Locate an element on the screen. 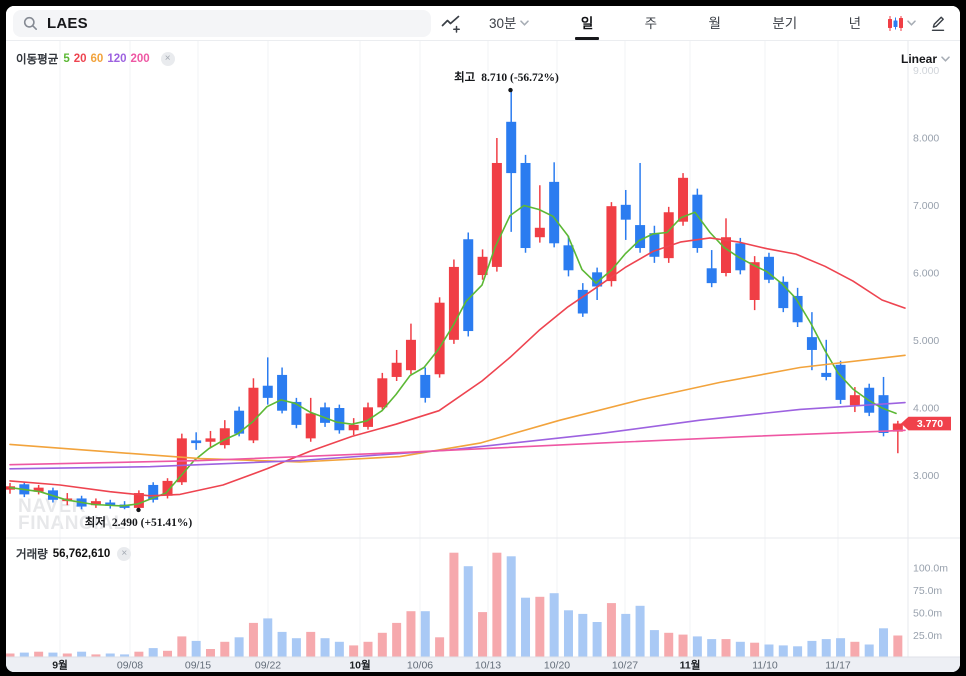  price-badge-shape is located at coordinates (926, 423).